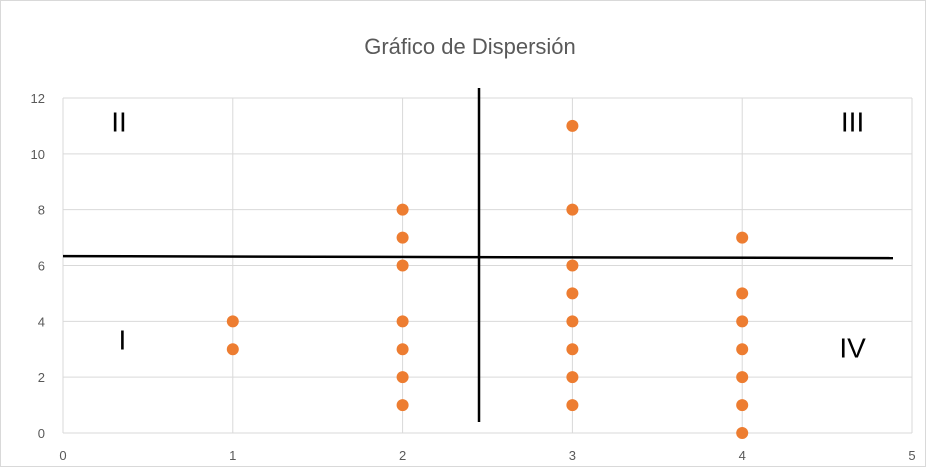 The width and height of the screenshot is (926, 467). Describe the element at coordinates (232, 455) in the screenshot. I see `x-tick-label: 1` at that location.